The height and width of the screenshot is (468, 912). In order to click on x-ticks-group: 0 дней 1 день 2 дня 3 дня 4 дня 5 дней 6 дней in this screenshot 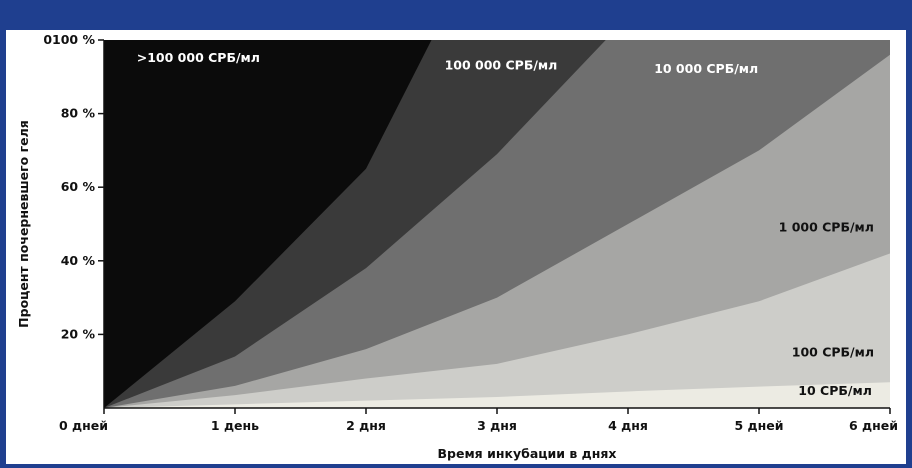, I will do `click(478, 420)`.